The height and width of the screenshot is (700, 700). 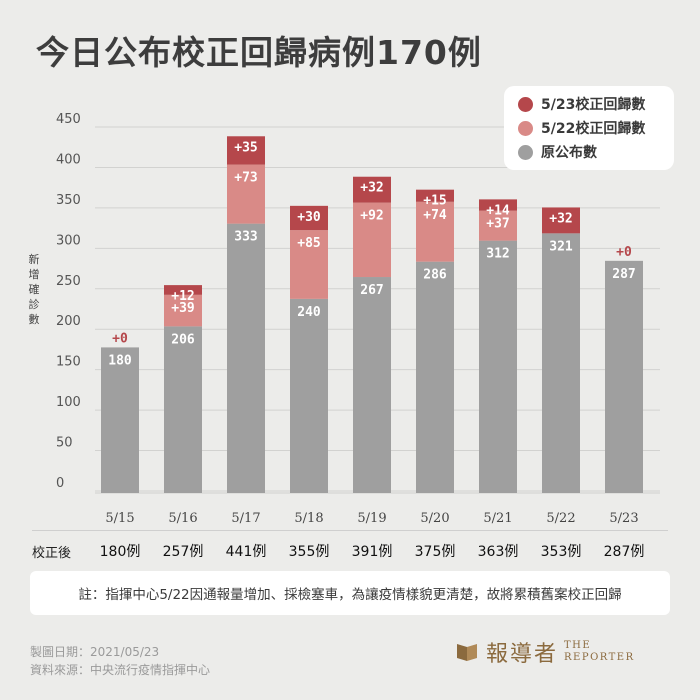 What do you see at coordinates (624, 552) in the screenshot?
I see `corrected-total: 287例` at bounding box center [624, 552].